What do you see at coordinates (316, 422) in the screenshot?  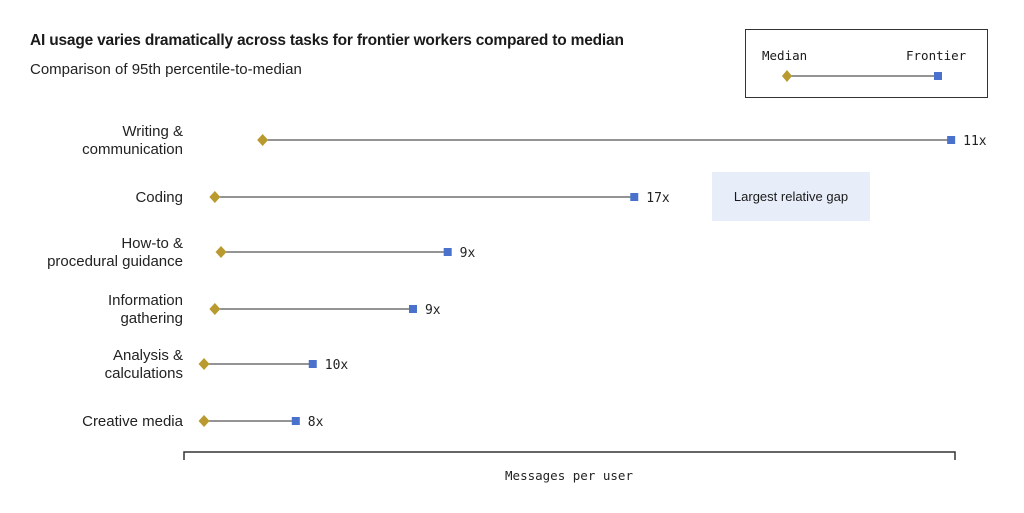 I see `ratio-label: 8x` at bounding box center [316, 422].